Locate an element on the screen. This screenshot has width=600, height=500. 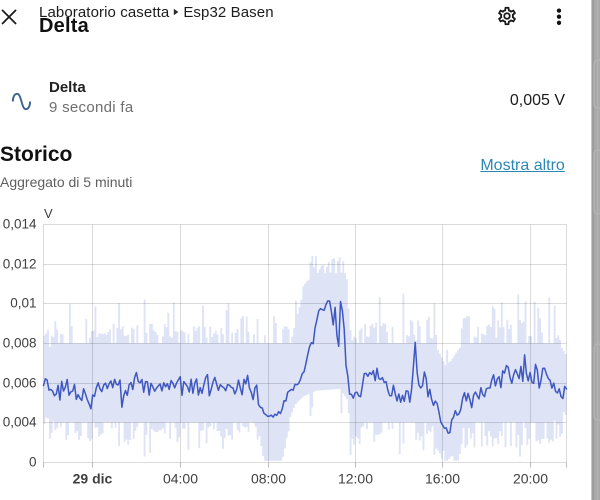
svg-text: 08:00 is located at coordinates (268, 479).